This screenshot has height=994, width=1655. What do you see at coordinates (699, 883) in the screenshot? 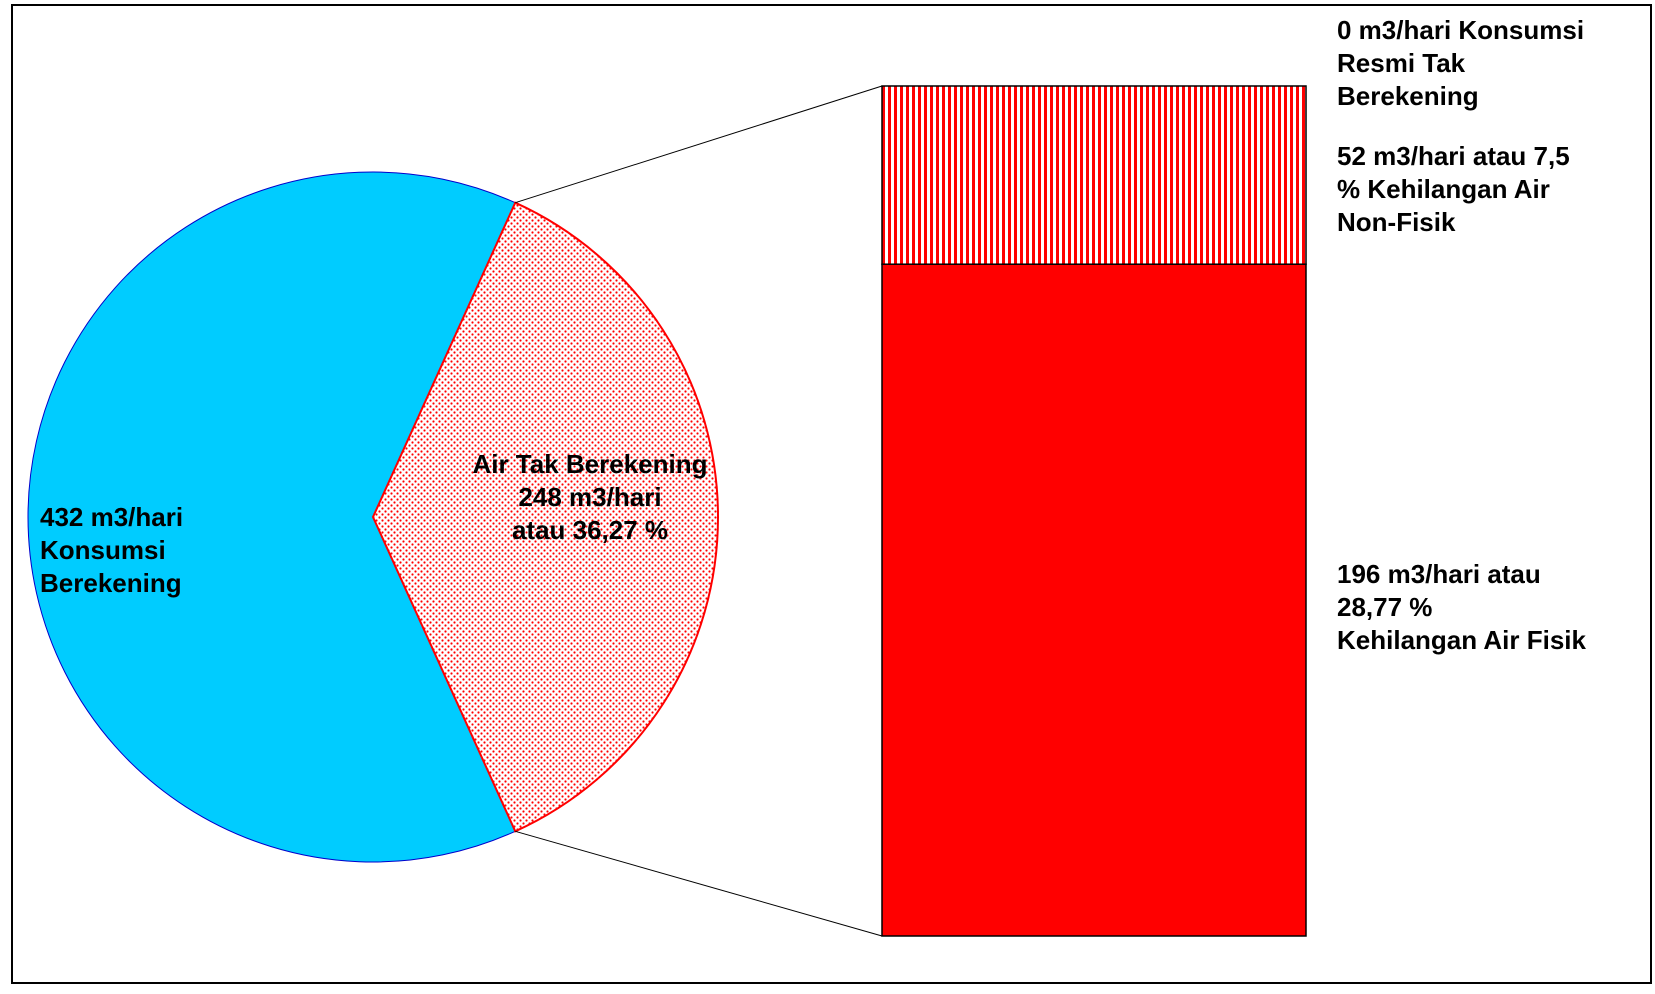
I see `connector-line-bottom` at bounding box center [699, 883].